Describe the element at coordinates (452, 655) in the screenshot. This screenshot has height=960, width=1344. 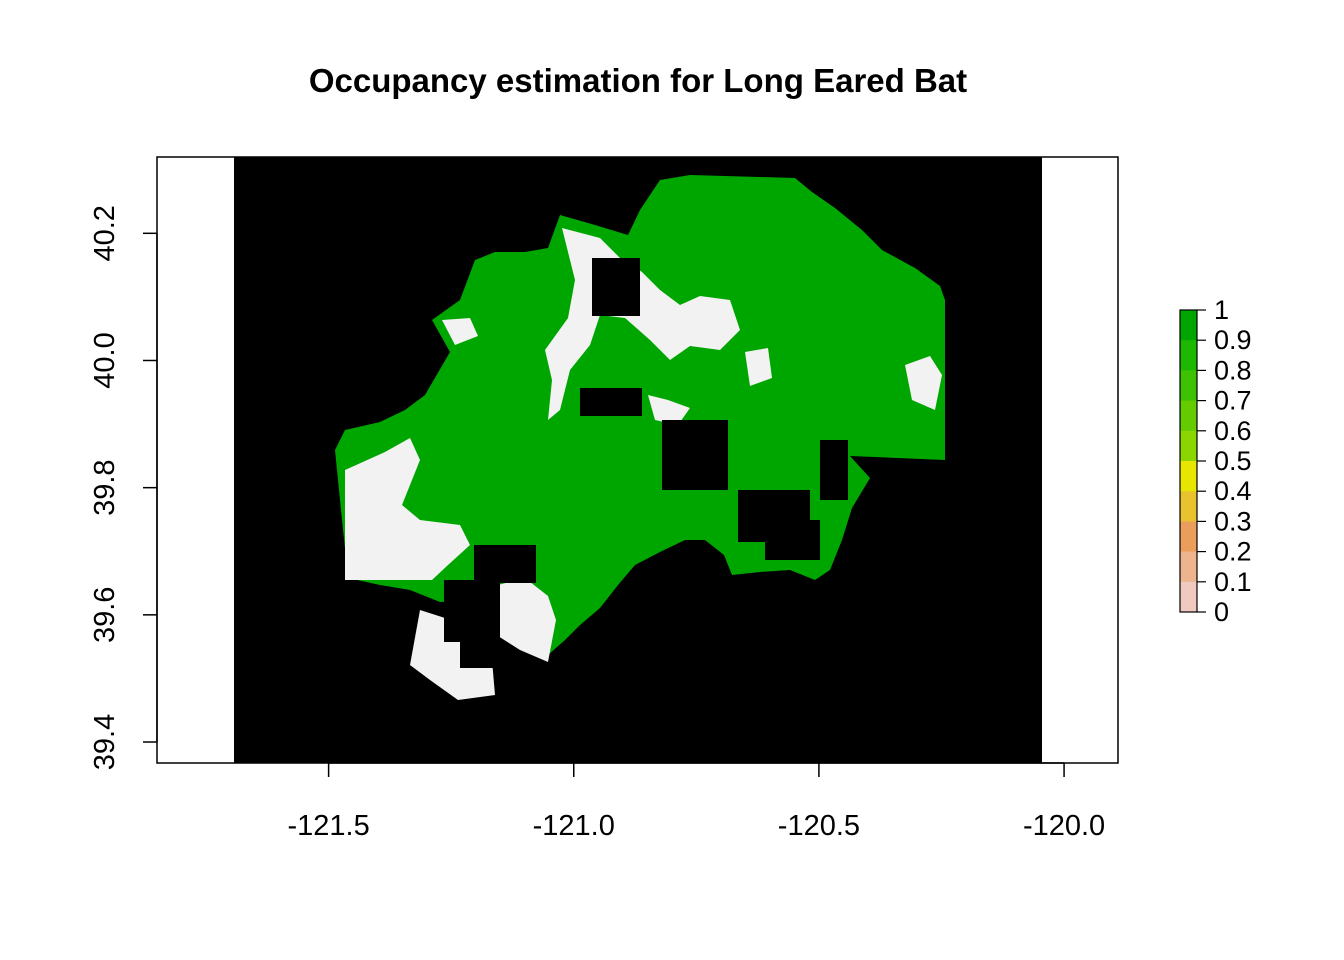
I see `white-patch-southwest` at that location.